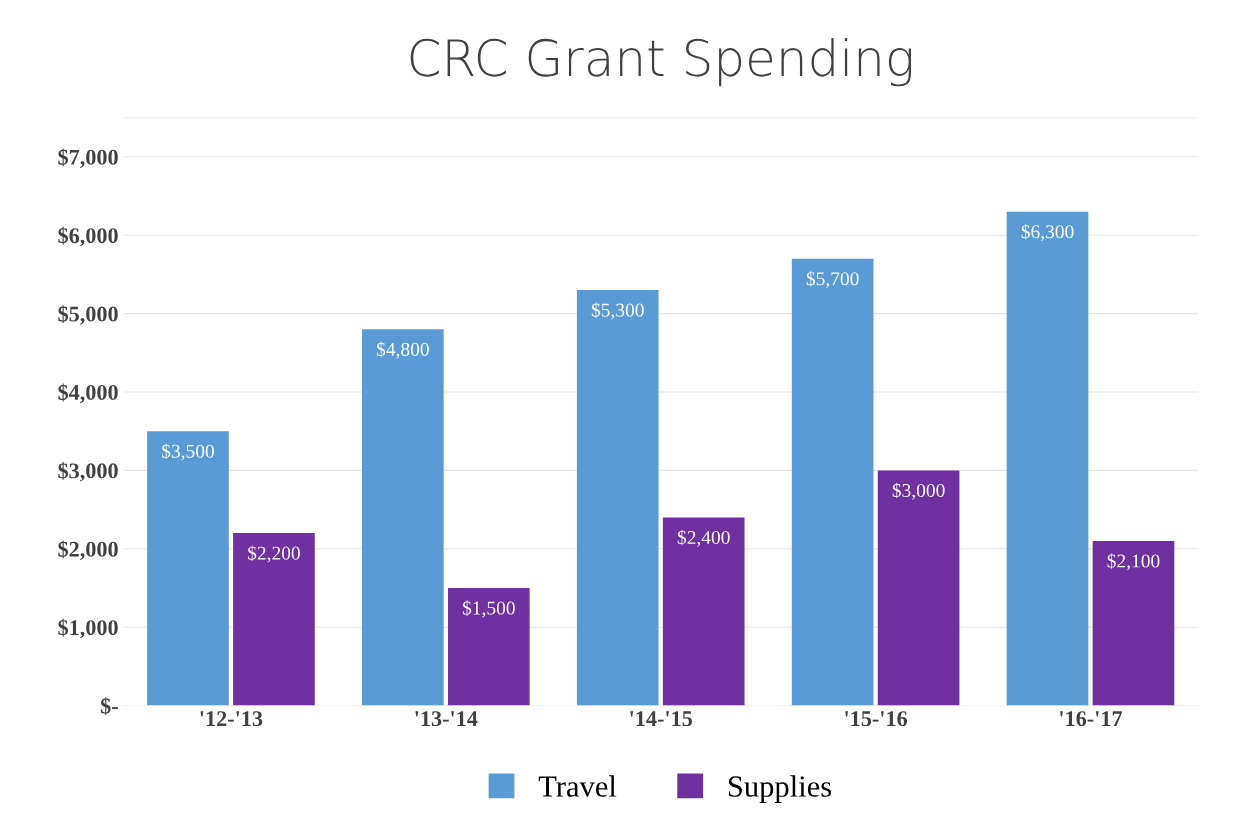 This screenshot has height=840, width=1235. Describe the element at coordinates (231, 719) in the screenshot. I see `x-tick-label: '12-'13` at that location.